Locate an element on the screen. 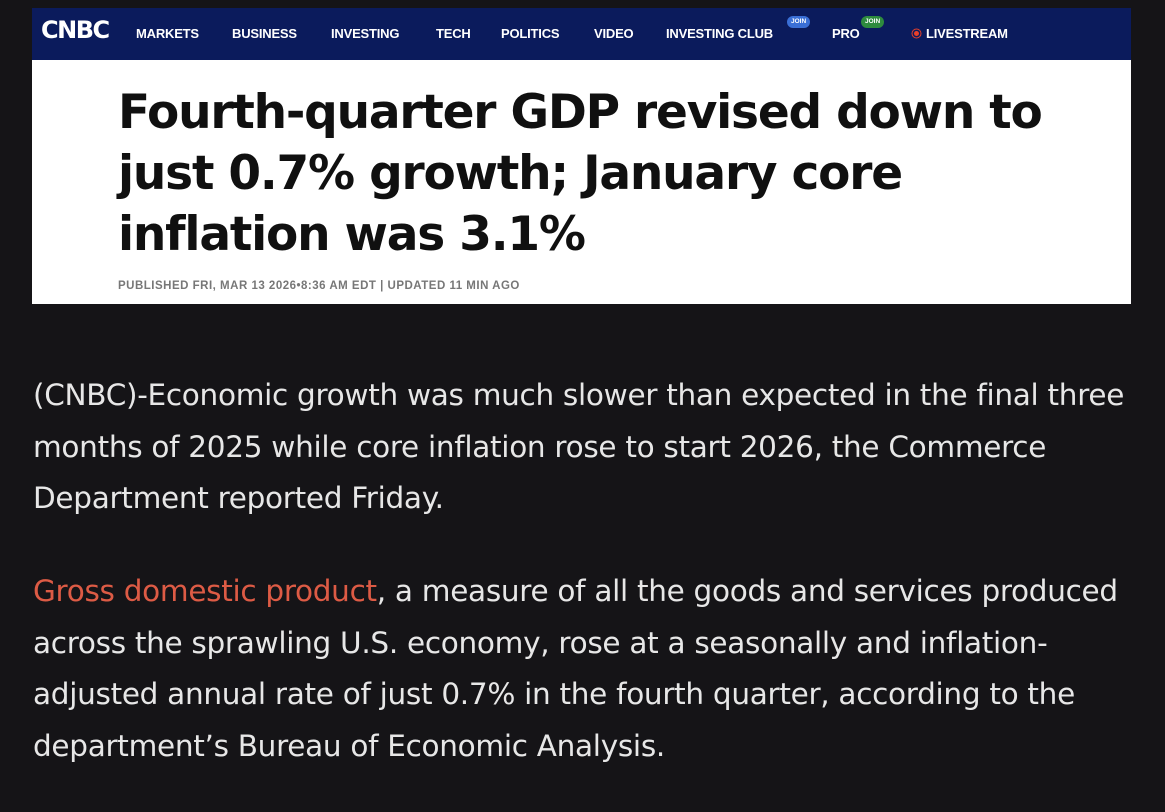 The width and height of the screenshot is (1165, 812). investing-club-join-badge: JOIN is located at coordinates (799, 22).